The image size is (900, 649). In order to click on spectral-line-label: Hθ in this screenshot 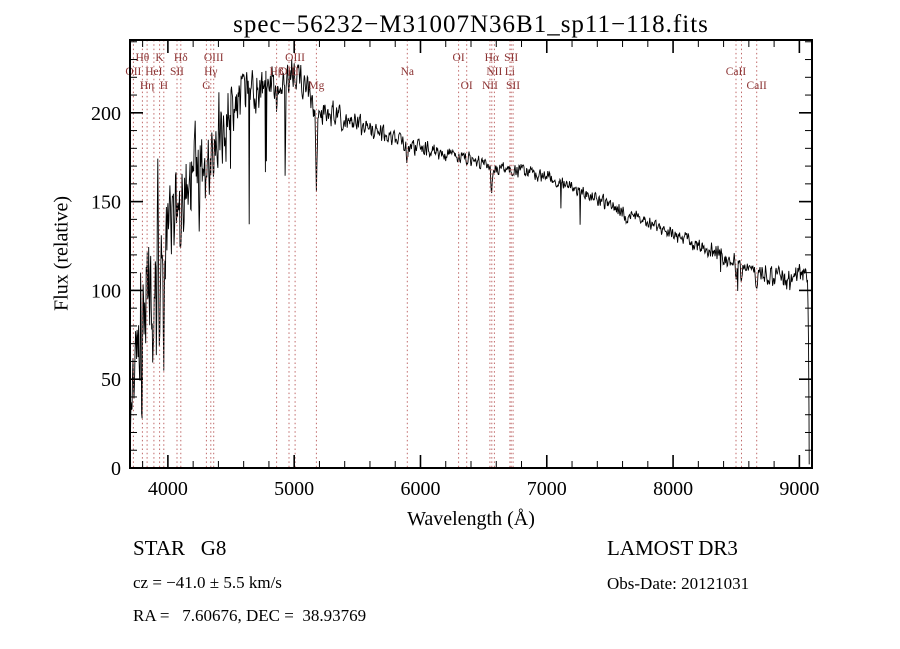, I will do `click(142, 58)`.